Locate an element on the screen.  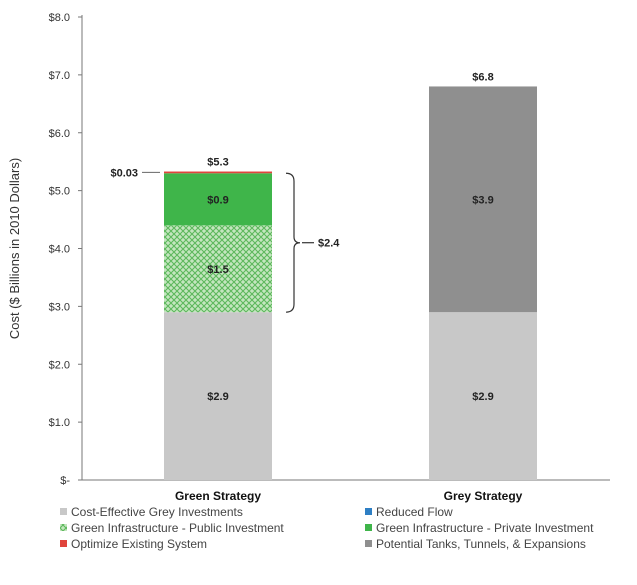
data-label: $0.9 is located at coordinates (217, 200).